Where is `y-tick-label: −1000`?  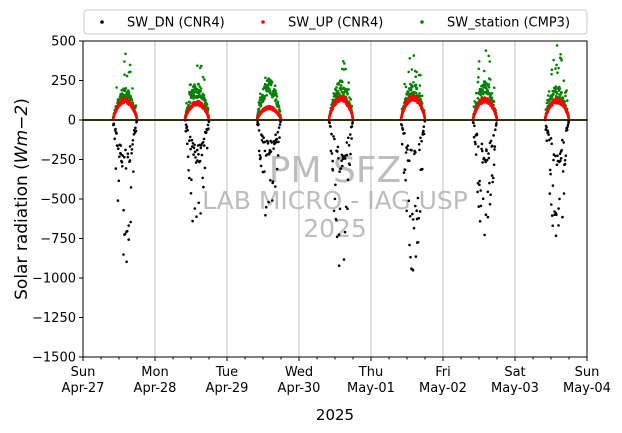
y-tick-label: −1000 is located at coordinates (54, 279).